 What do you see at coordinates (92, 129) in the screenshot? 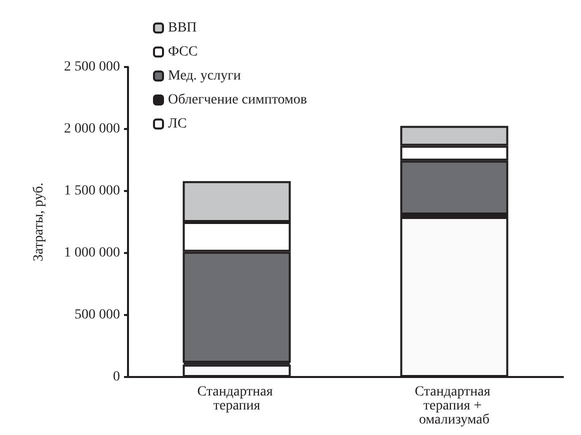
I see `y-tick-label: 2 000 000` at bounding box center [92, 129].